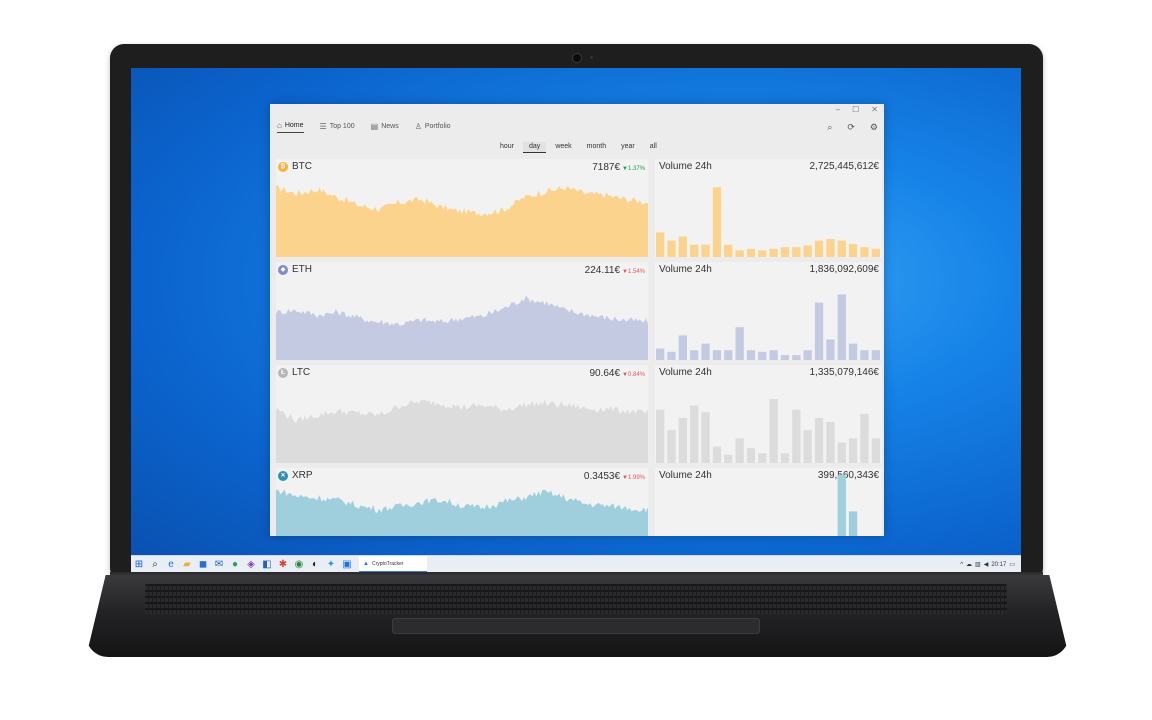  Describe the element at coordinates (874, 109) in the screenshot. I see `close-button: ✕` at that location.